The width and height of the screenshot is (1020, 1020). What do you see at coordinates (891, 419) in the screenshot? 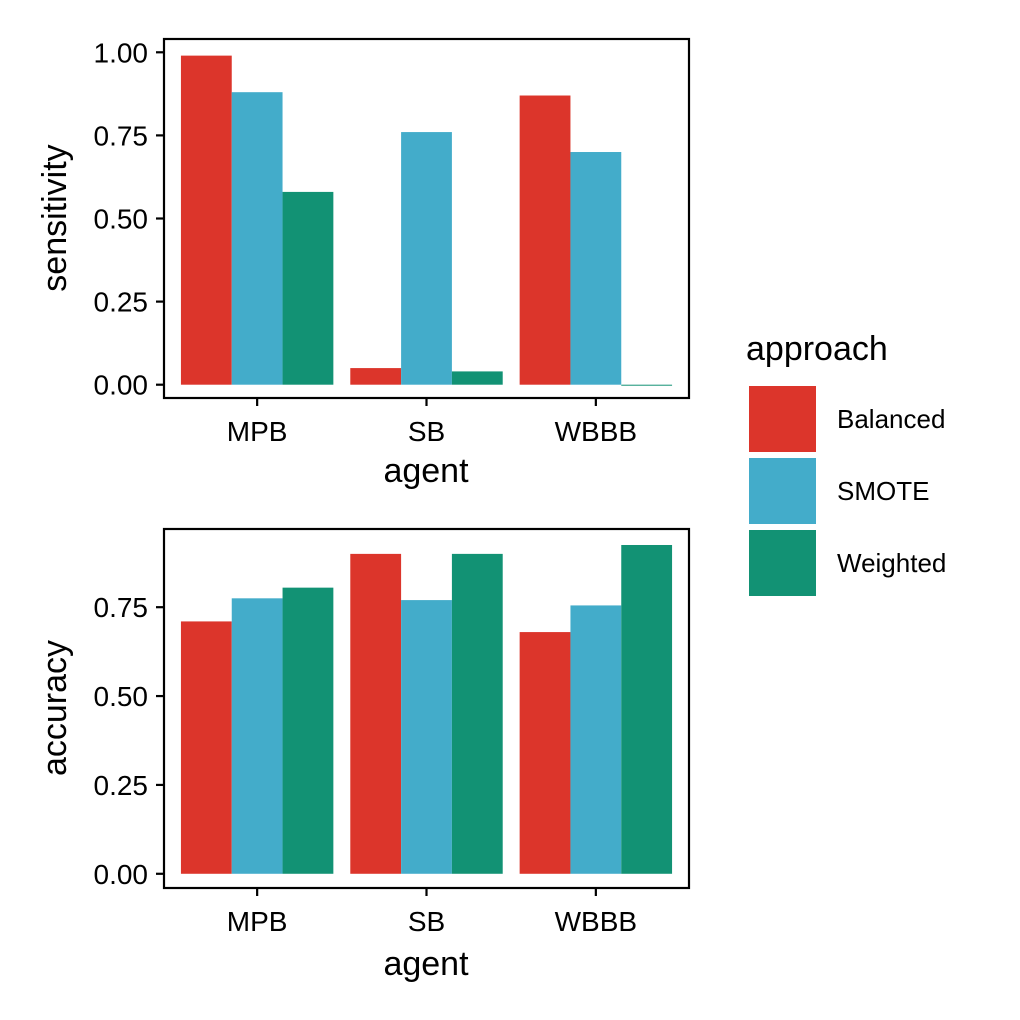
I see `legend-label-balanced: Balanced` at bounding box center [891, 419].